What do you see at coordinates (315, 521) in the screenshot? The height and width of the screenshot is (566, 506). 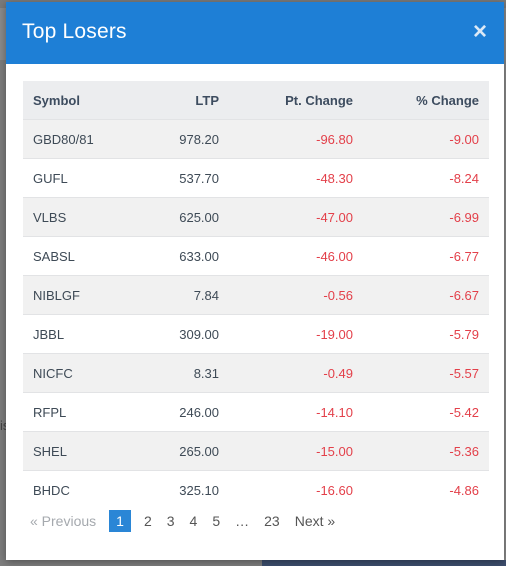 I see `next-page-button: Next »` at bounding box center [315, 521].